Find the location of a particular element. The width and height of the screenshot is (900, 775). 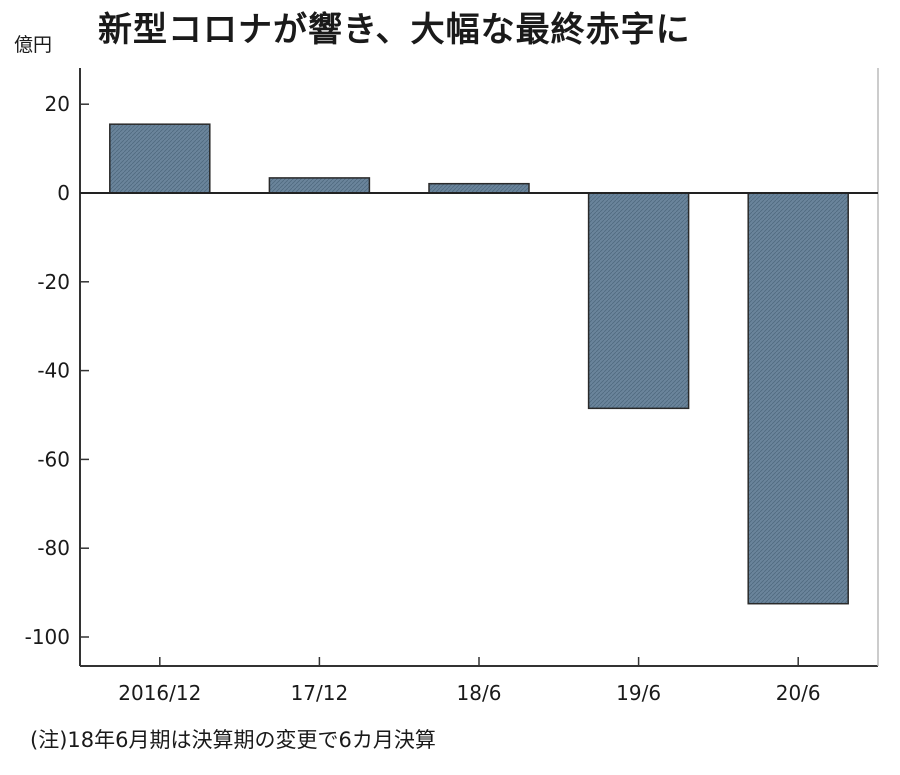

y-tick-label: -80 is located at coordinates (53, 548).